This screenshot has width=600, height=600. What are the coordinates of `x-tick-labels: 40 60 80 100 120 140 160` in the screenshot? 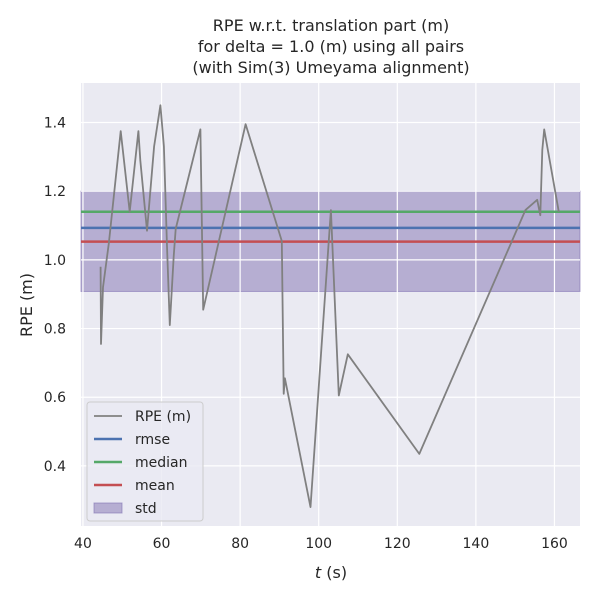 It's located at (321, 544).